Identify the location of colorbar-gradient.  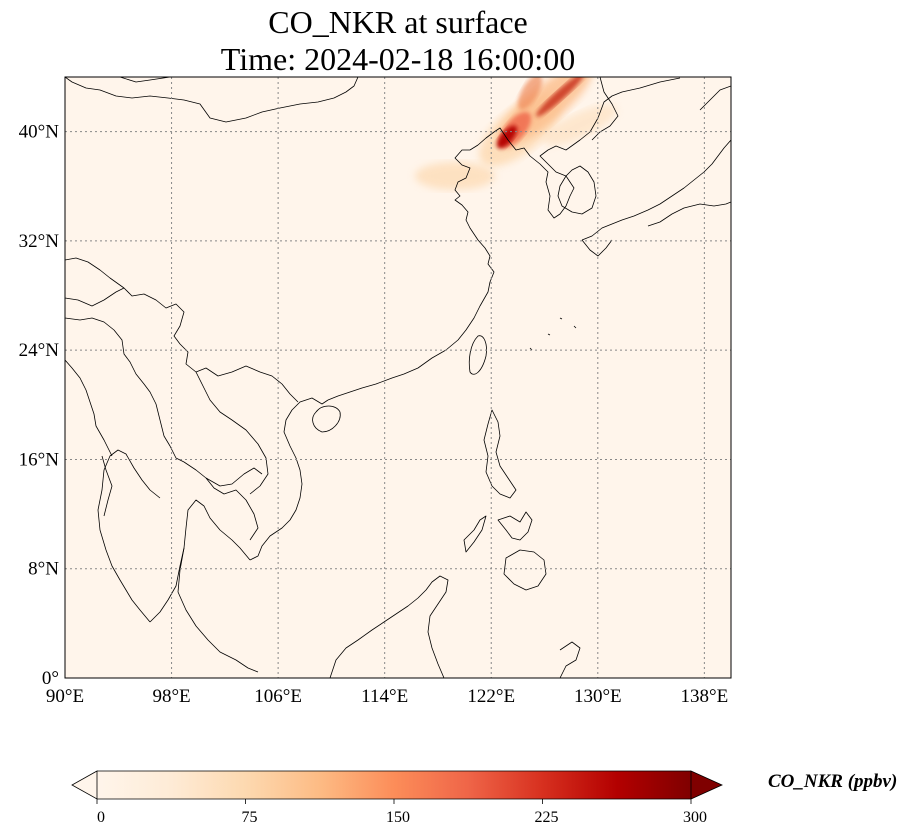
(394, 785).